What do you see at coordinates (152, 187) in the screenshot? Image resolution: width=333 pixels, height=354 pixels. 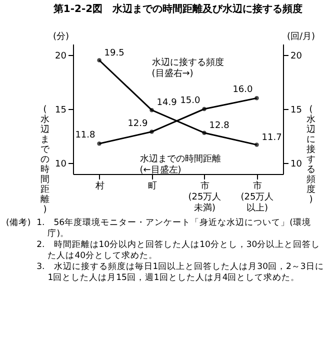 I see `x-tick-label: 町` at bounding box center [152, 187].